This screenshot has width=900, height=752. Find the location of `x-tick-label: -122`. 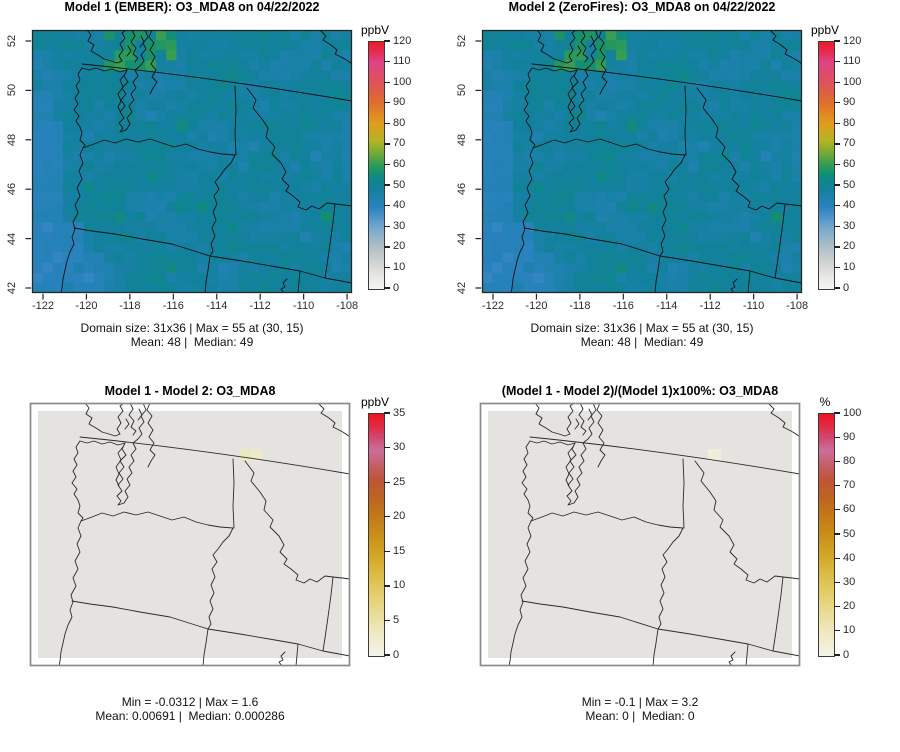

x-tick-label: -122 is located at coordinates (493, 306).